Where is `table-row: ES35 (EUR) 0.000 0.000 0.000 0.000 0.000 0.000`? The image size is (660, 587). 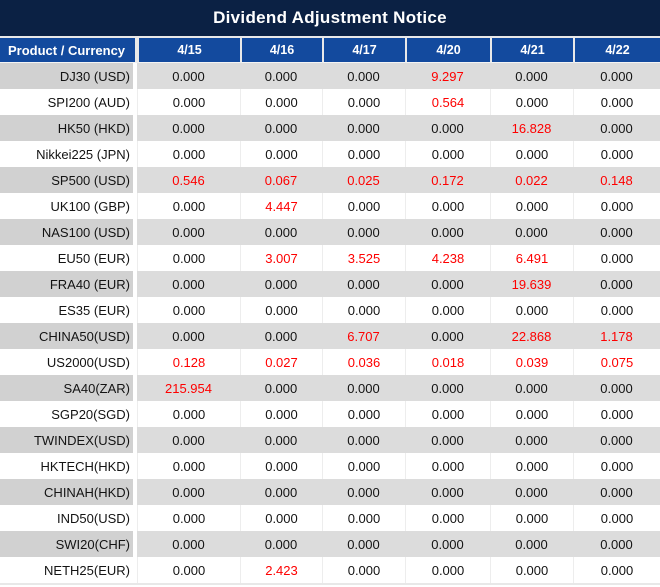
table-row: ES35 (EUR) 0.000 0.000 0.000 0.000 0.000 0.000 is located at coordinates (330, 310).